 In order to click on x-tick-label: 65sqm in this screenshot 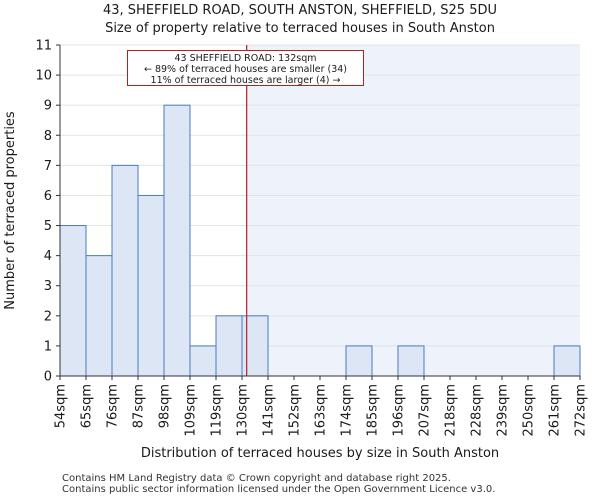, I will do `click(87, 406)`.